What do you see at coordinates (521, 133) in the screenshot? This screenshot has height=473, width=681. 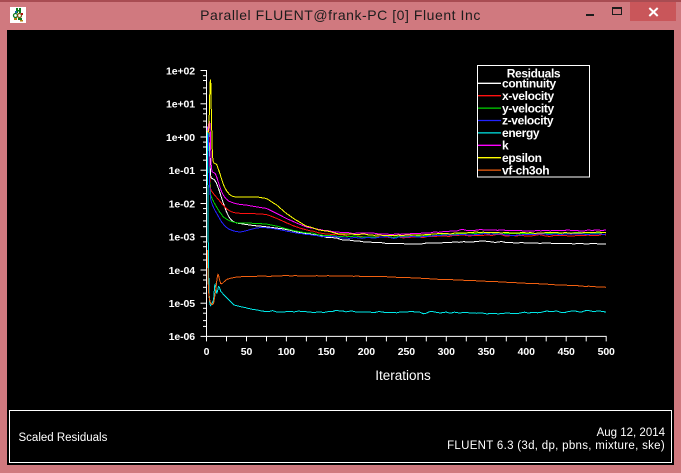 I see `svg-text: energy` at bounding box center [521, 133].